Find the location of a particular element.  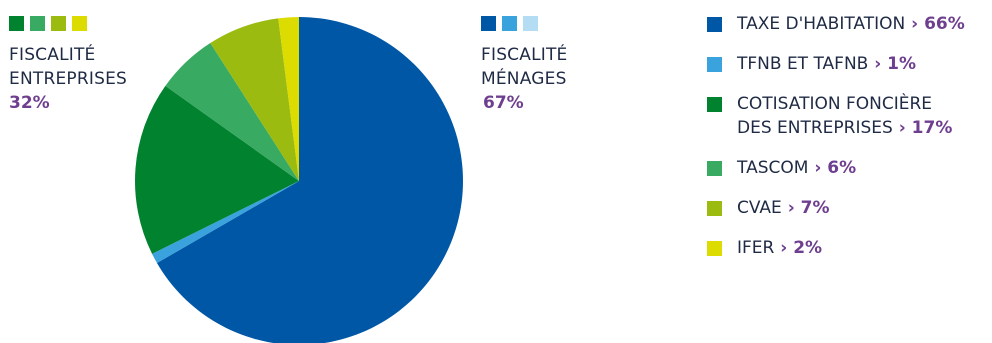

legend-text: CVAE › 7% is located at coordinates (783, 208).